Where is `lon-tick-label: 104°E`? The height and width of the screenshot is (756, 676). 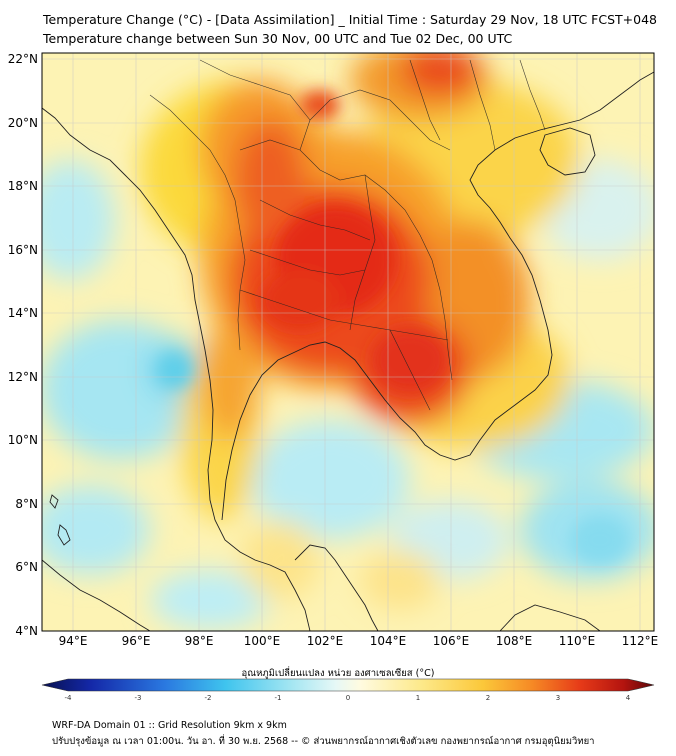 lon-tick-label: 104°E is located at coordinates (388, 641).